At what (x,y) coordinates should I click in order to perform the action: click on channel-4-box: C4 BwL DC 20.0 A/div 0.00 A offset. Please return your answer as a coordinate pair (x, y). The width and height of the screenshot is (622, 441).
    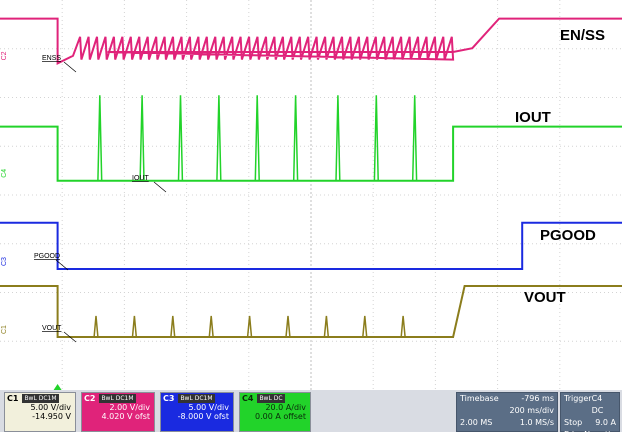
    Looking at the image, I should click on (275, 412).